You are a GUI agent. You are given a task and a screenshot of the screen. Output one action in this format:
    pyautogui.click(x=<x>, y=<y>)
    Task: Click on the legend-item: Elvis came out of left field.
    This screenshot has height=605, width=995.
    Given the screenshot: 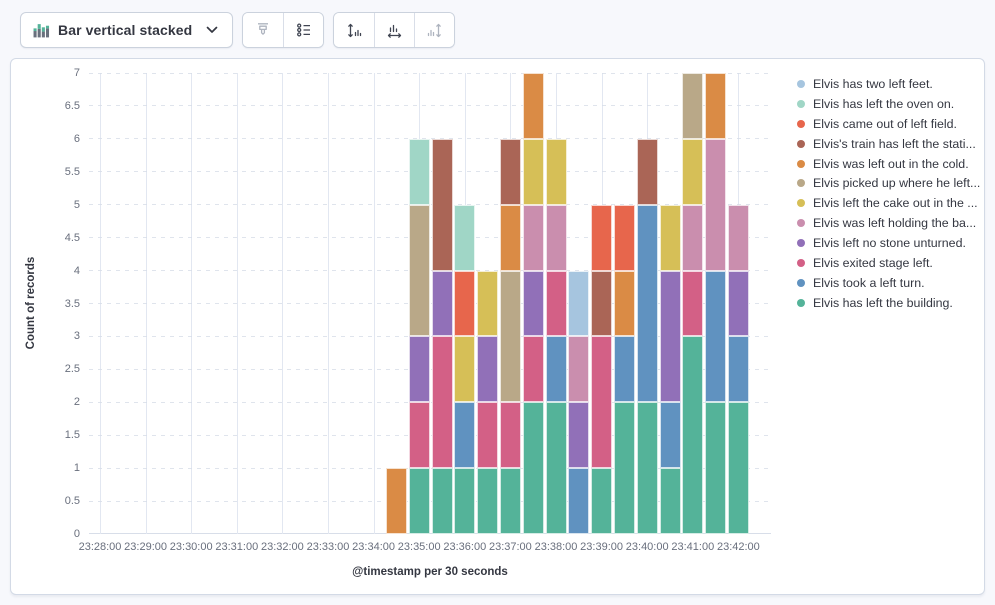 What is the action you would take?
    pyautogui.click(x=882, y=124)
    